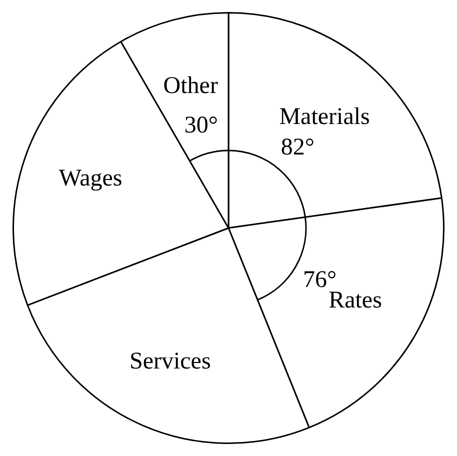 This screenshot has height=456, width=457. What do you see at coordinates (190, 85) in the screenshot?
I see `slice-label: Other` at bounding box center [190, 85].